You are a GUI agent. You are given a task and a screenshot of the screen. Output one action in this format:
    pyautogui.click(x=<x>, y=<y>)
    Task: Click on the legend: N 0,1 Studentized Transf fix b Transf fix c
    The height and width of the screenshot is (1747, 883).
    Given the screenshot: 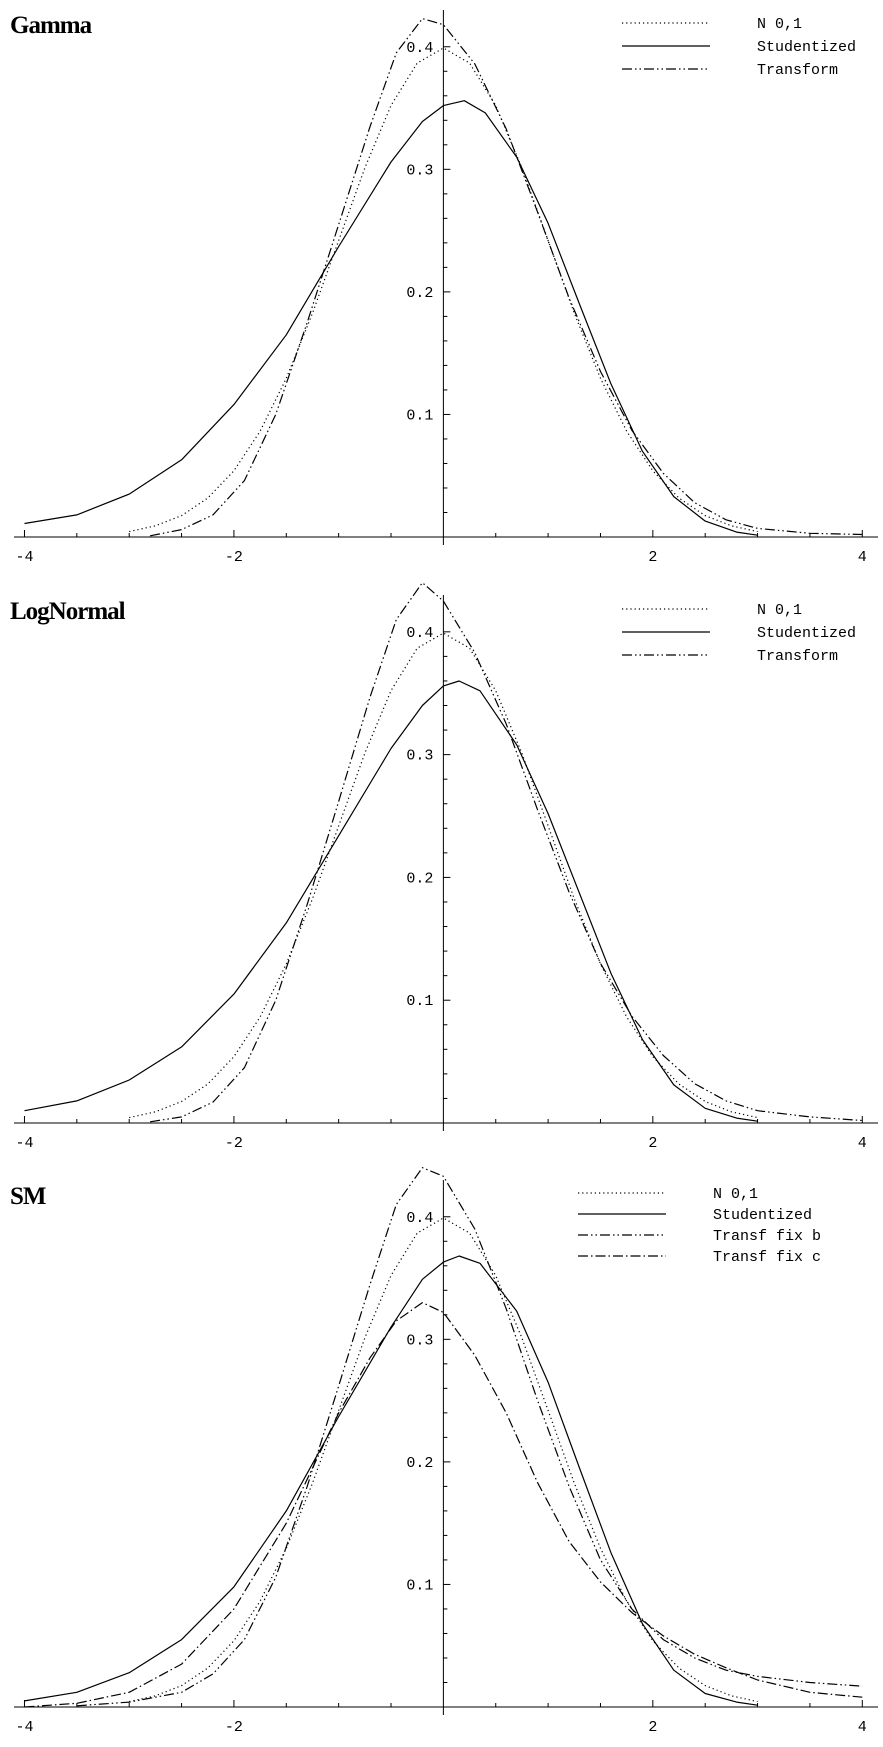 What is the action you would take?
    pyautogui.click(x=699, y=1226)
    